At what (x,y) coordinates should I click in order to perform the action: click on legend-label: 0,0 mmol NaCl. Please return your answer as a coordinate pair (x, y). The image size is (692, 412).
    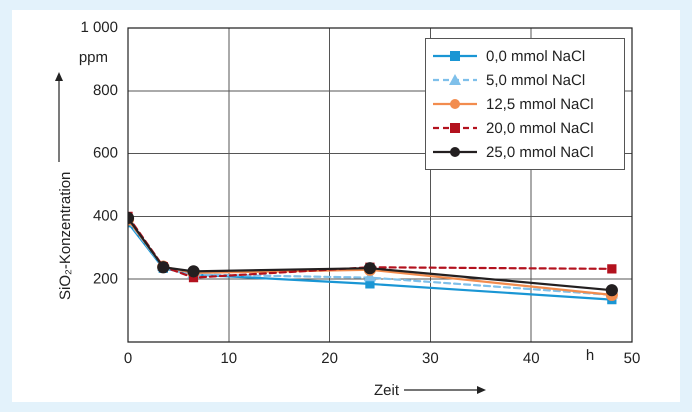
    Looking at the image, I should click on (536, 56).